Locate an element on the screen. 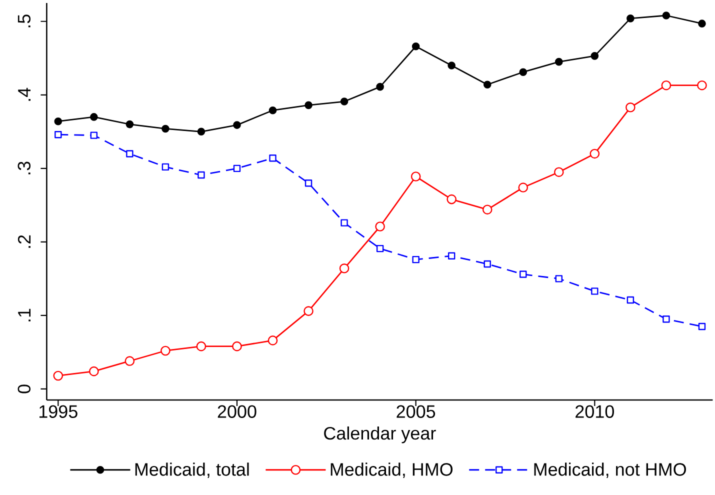  x-axis-title: Calendar year is located at coordinates (380, 435).